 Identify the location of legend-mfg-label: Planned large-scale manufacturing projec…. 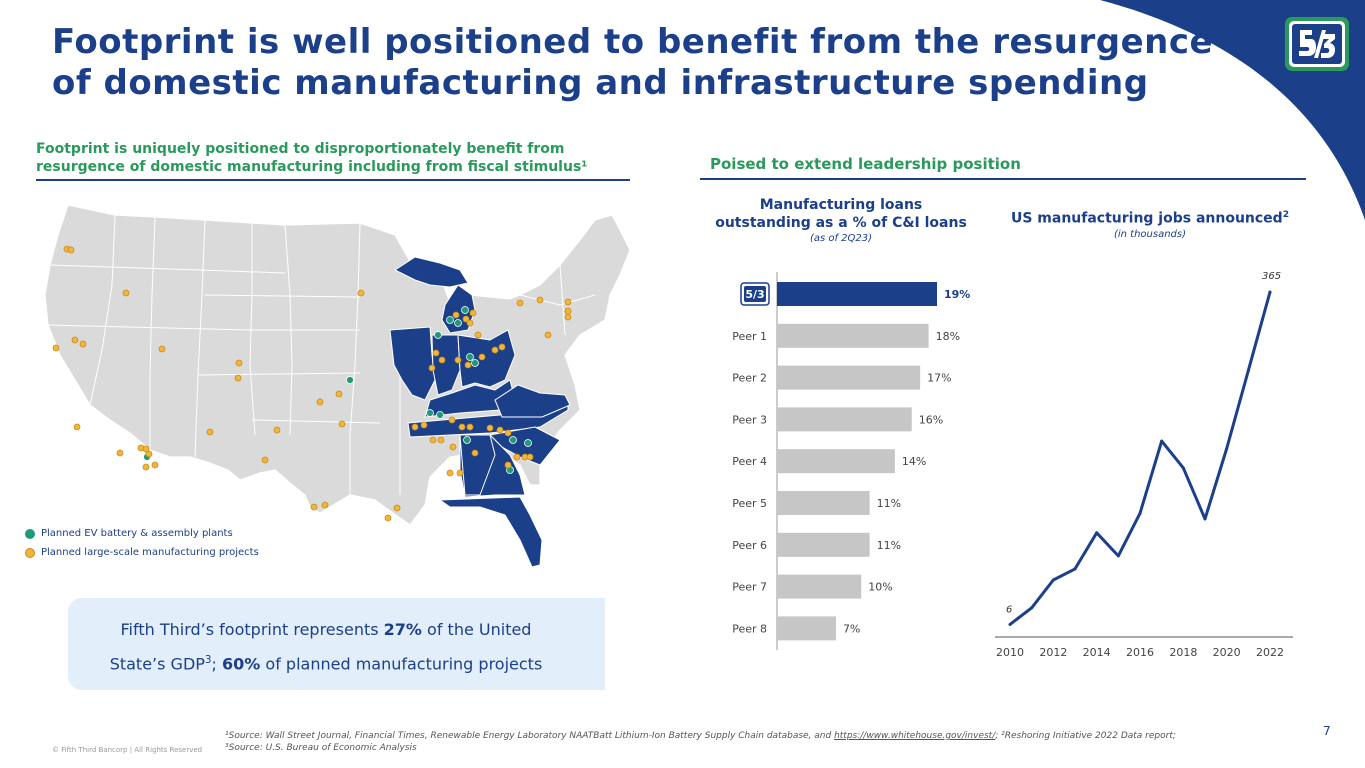
(150, 552).